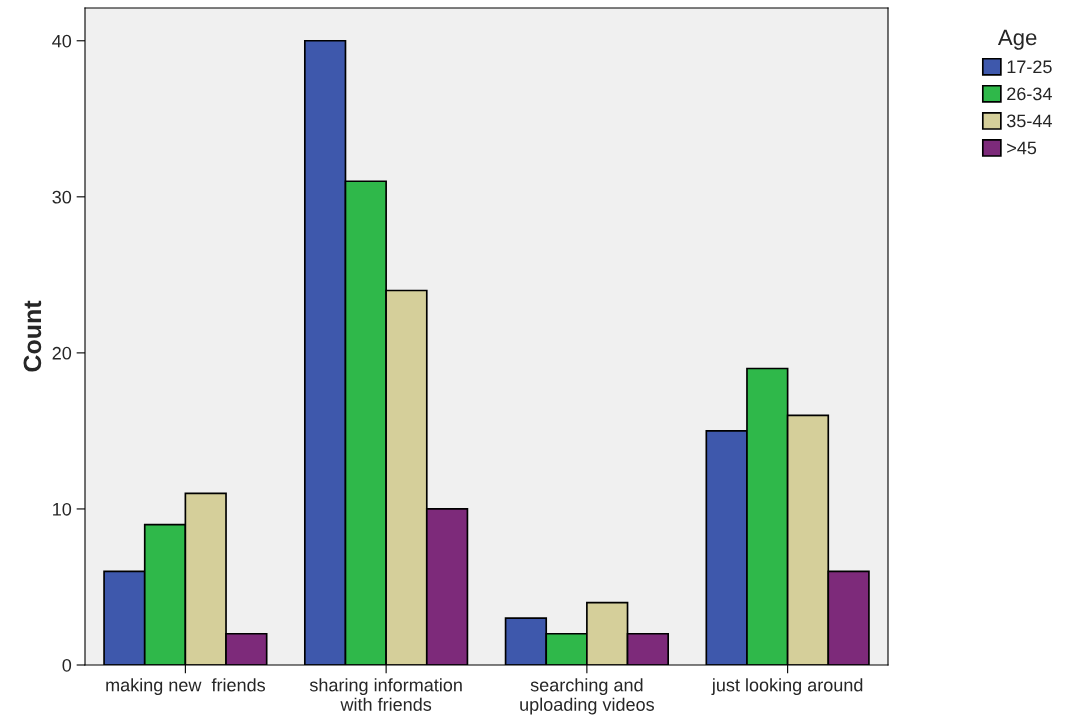  What do you see at coordinates (62, 353) in the screenshot?
I see `y-tick-label: 20` at bounding box center [62, 353].